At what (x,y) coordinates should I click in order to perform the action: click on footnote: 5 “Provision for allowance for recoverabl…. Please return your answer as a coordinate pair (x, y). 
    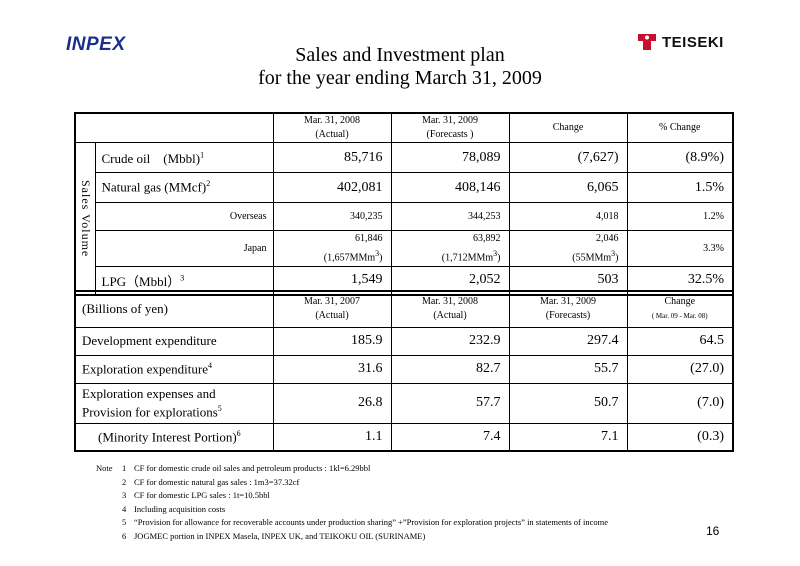
    Looking at the image, I should click on (365, 522).